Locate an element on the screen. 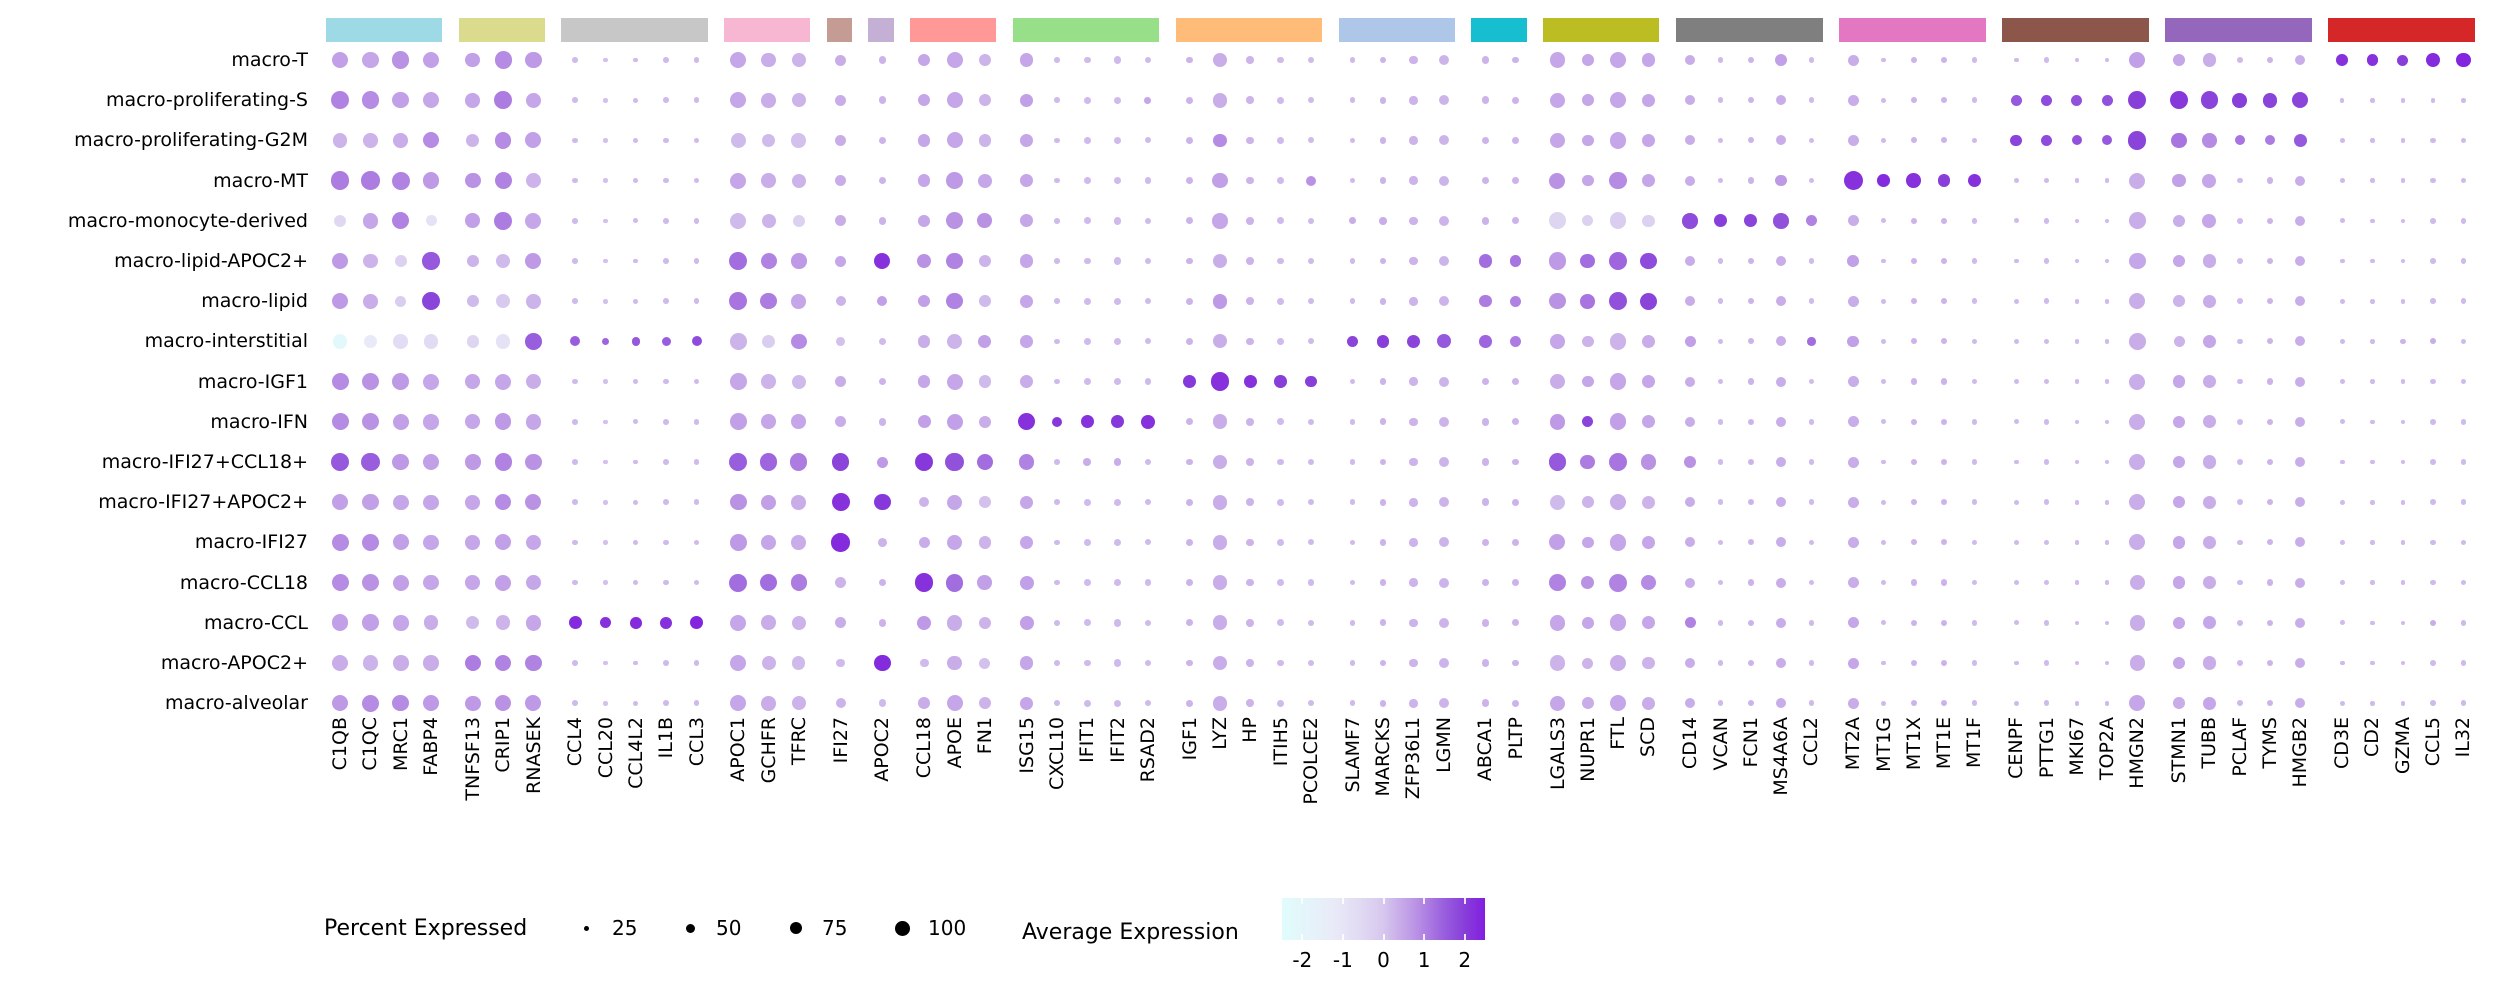 This screenshot has width=2496, height=998. row-label: macro-CCL is located at coordinates (256, 622).